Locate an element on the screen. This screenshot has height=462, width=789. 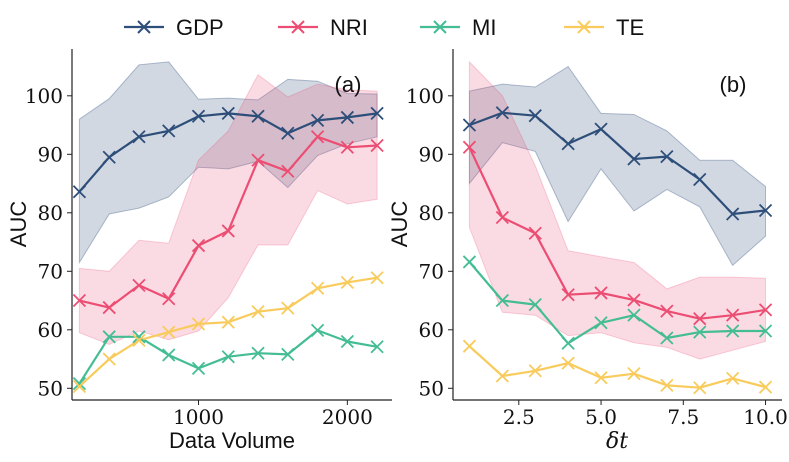
y-tick-label-a-80: 80 is located at coordinates (50, 213).